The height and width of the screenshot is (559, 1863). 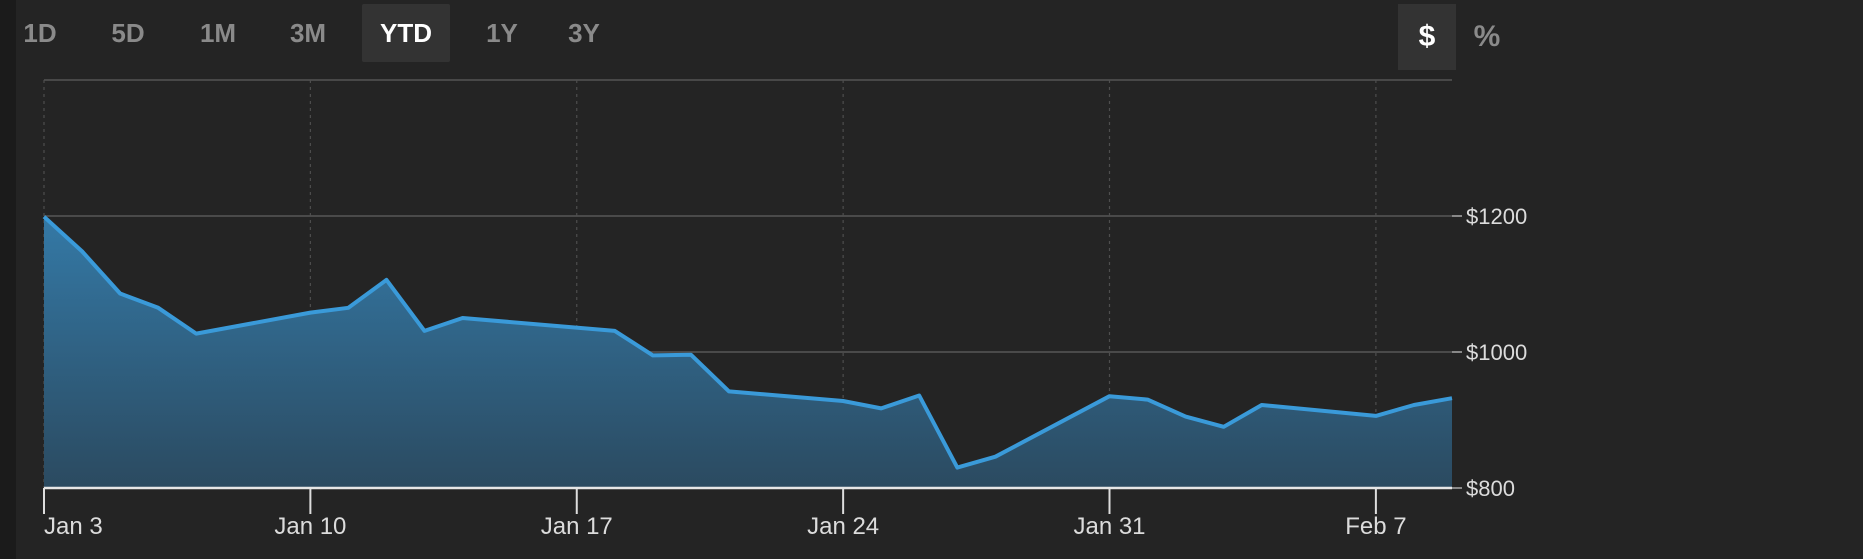 I want to click on tab-3y: 3Y, so click(x=584, y=33).